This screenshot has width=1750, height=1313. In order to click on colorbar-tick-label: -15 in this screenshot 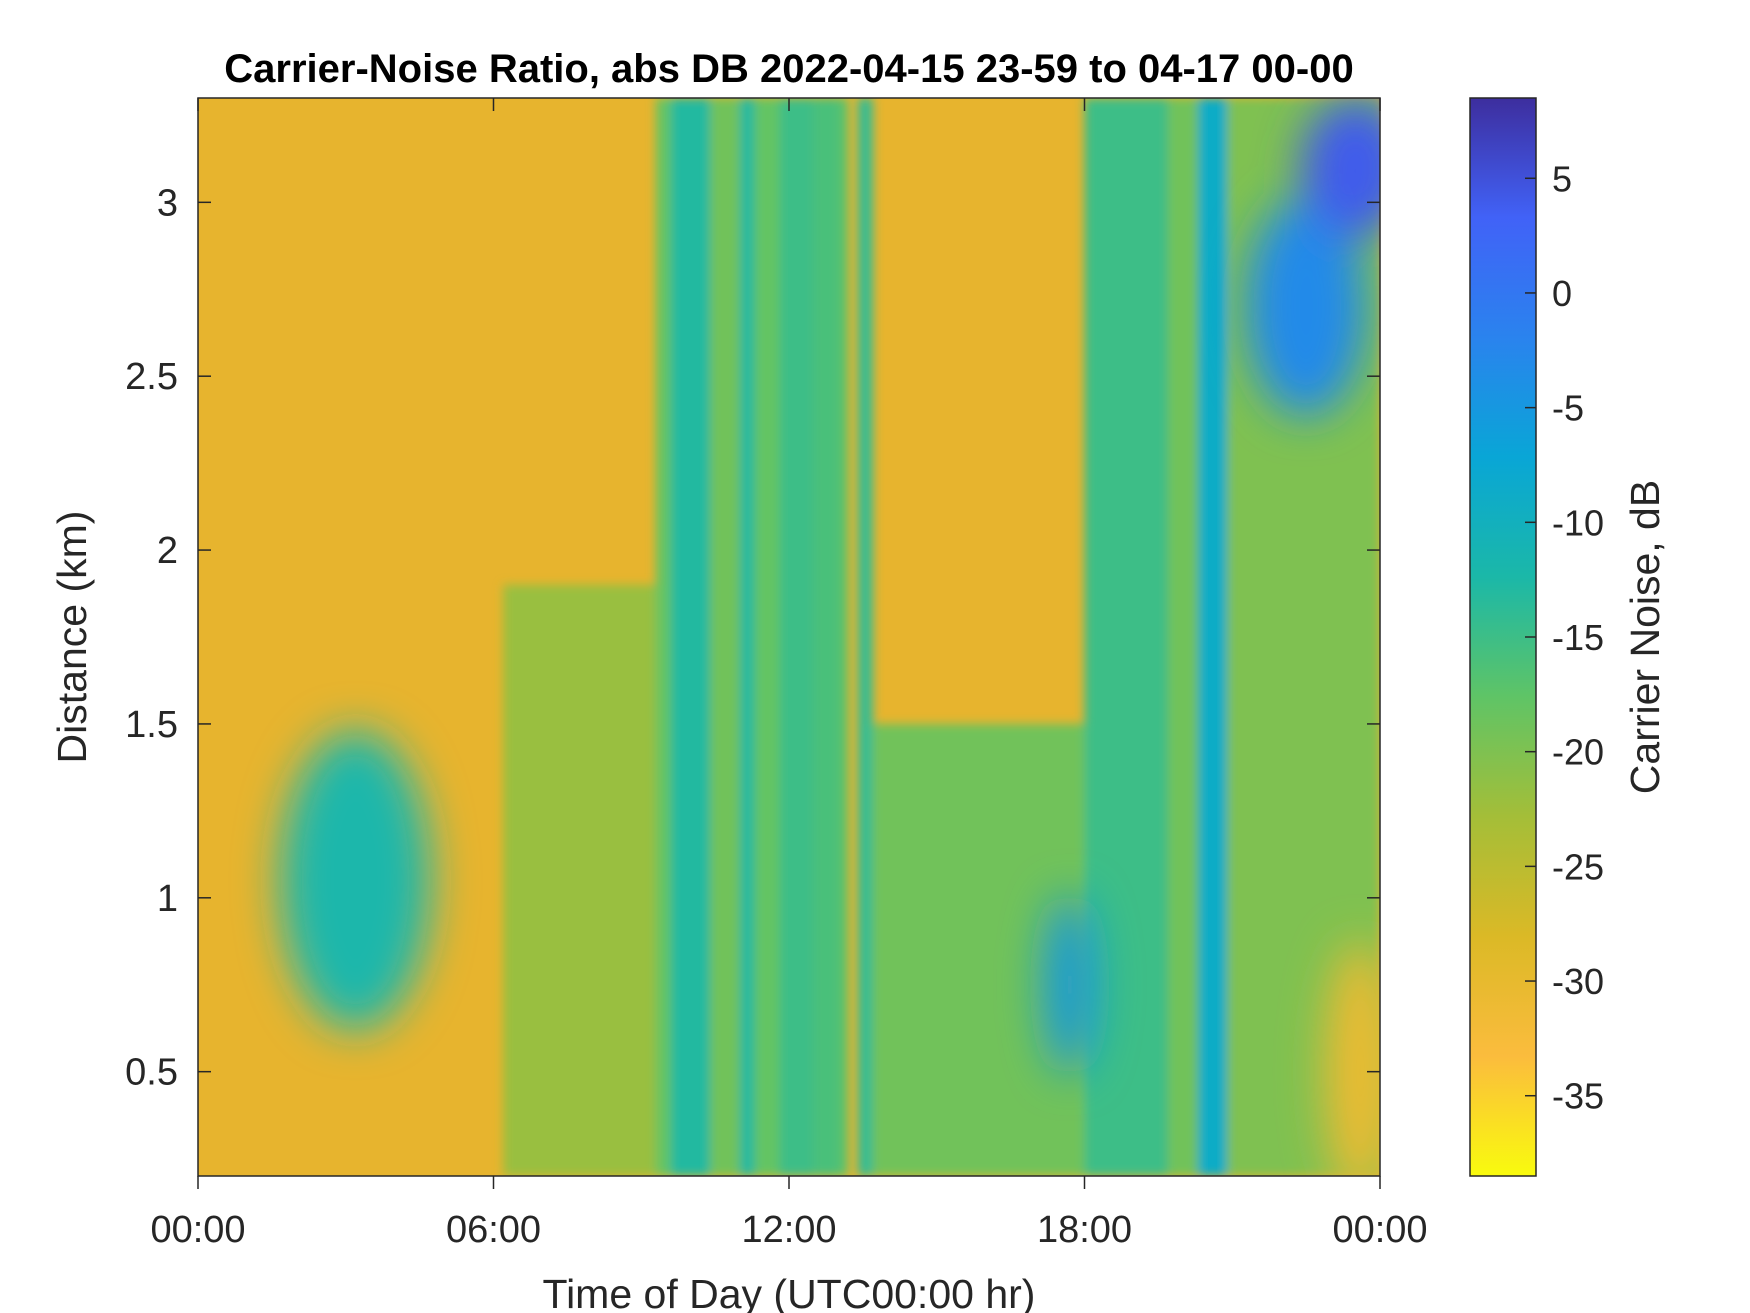, I will do `click(1578, 637)`.